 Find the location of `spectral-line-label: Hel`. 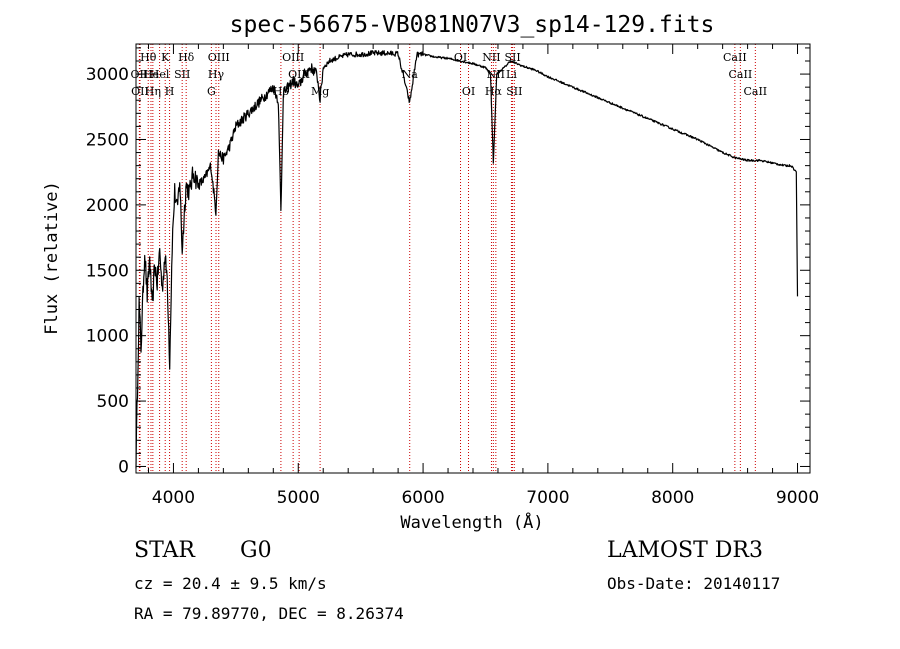

spectral-line-label: Hel is located at coordinates (160, 74).